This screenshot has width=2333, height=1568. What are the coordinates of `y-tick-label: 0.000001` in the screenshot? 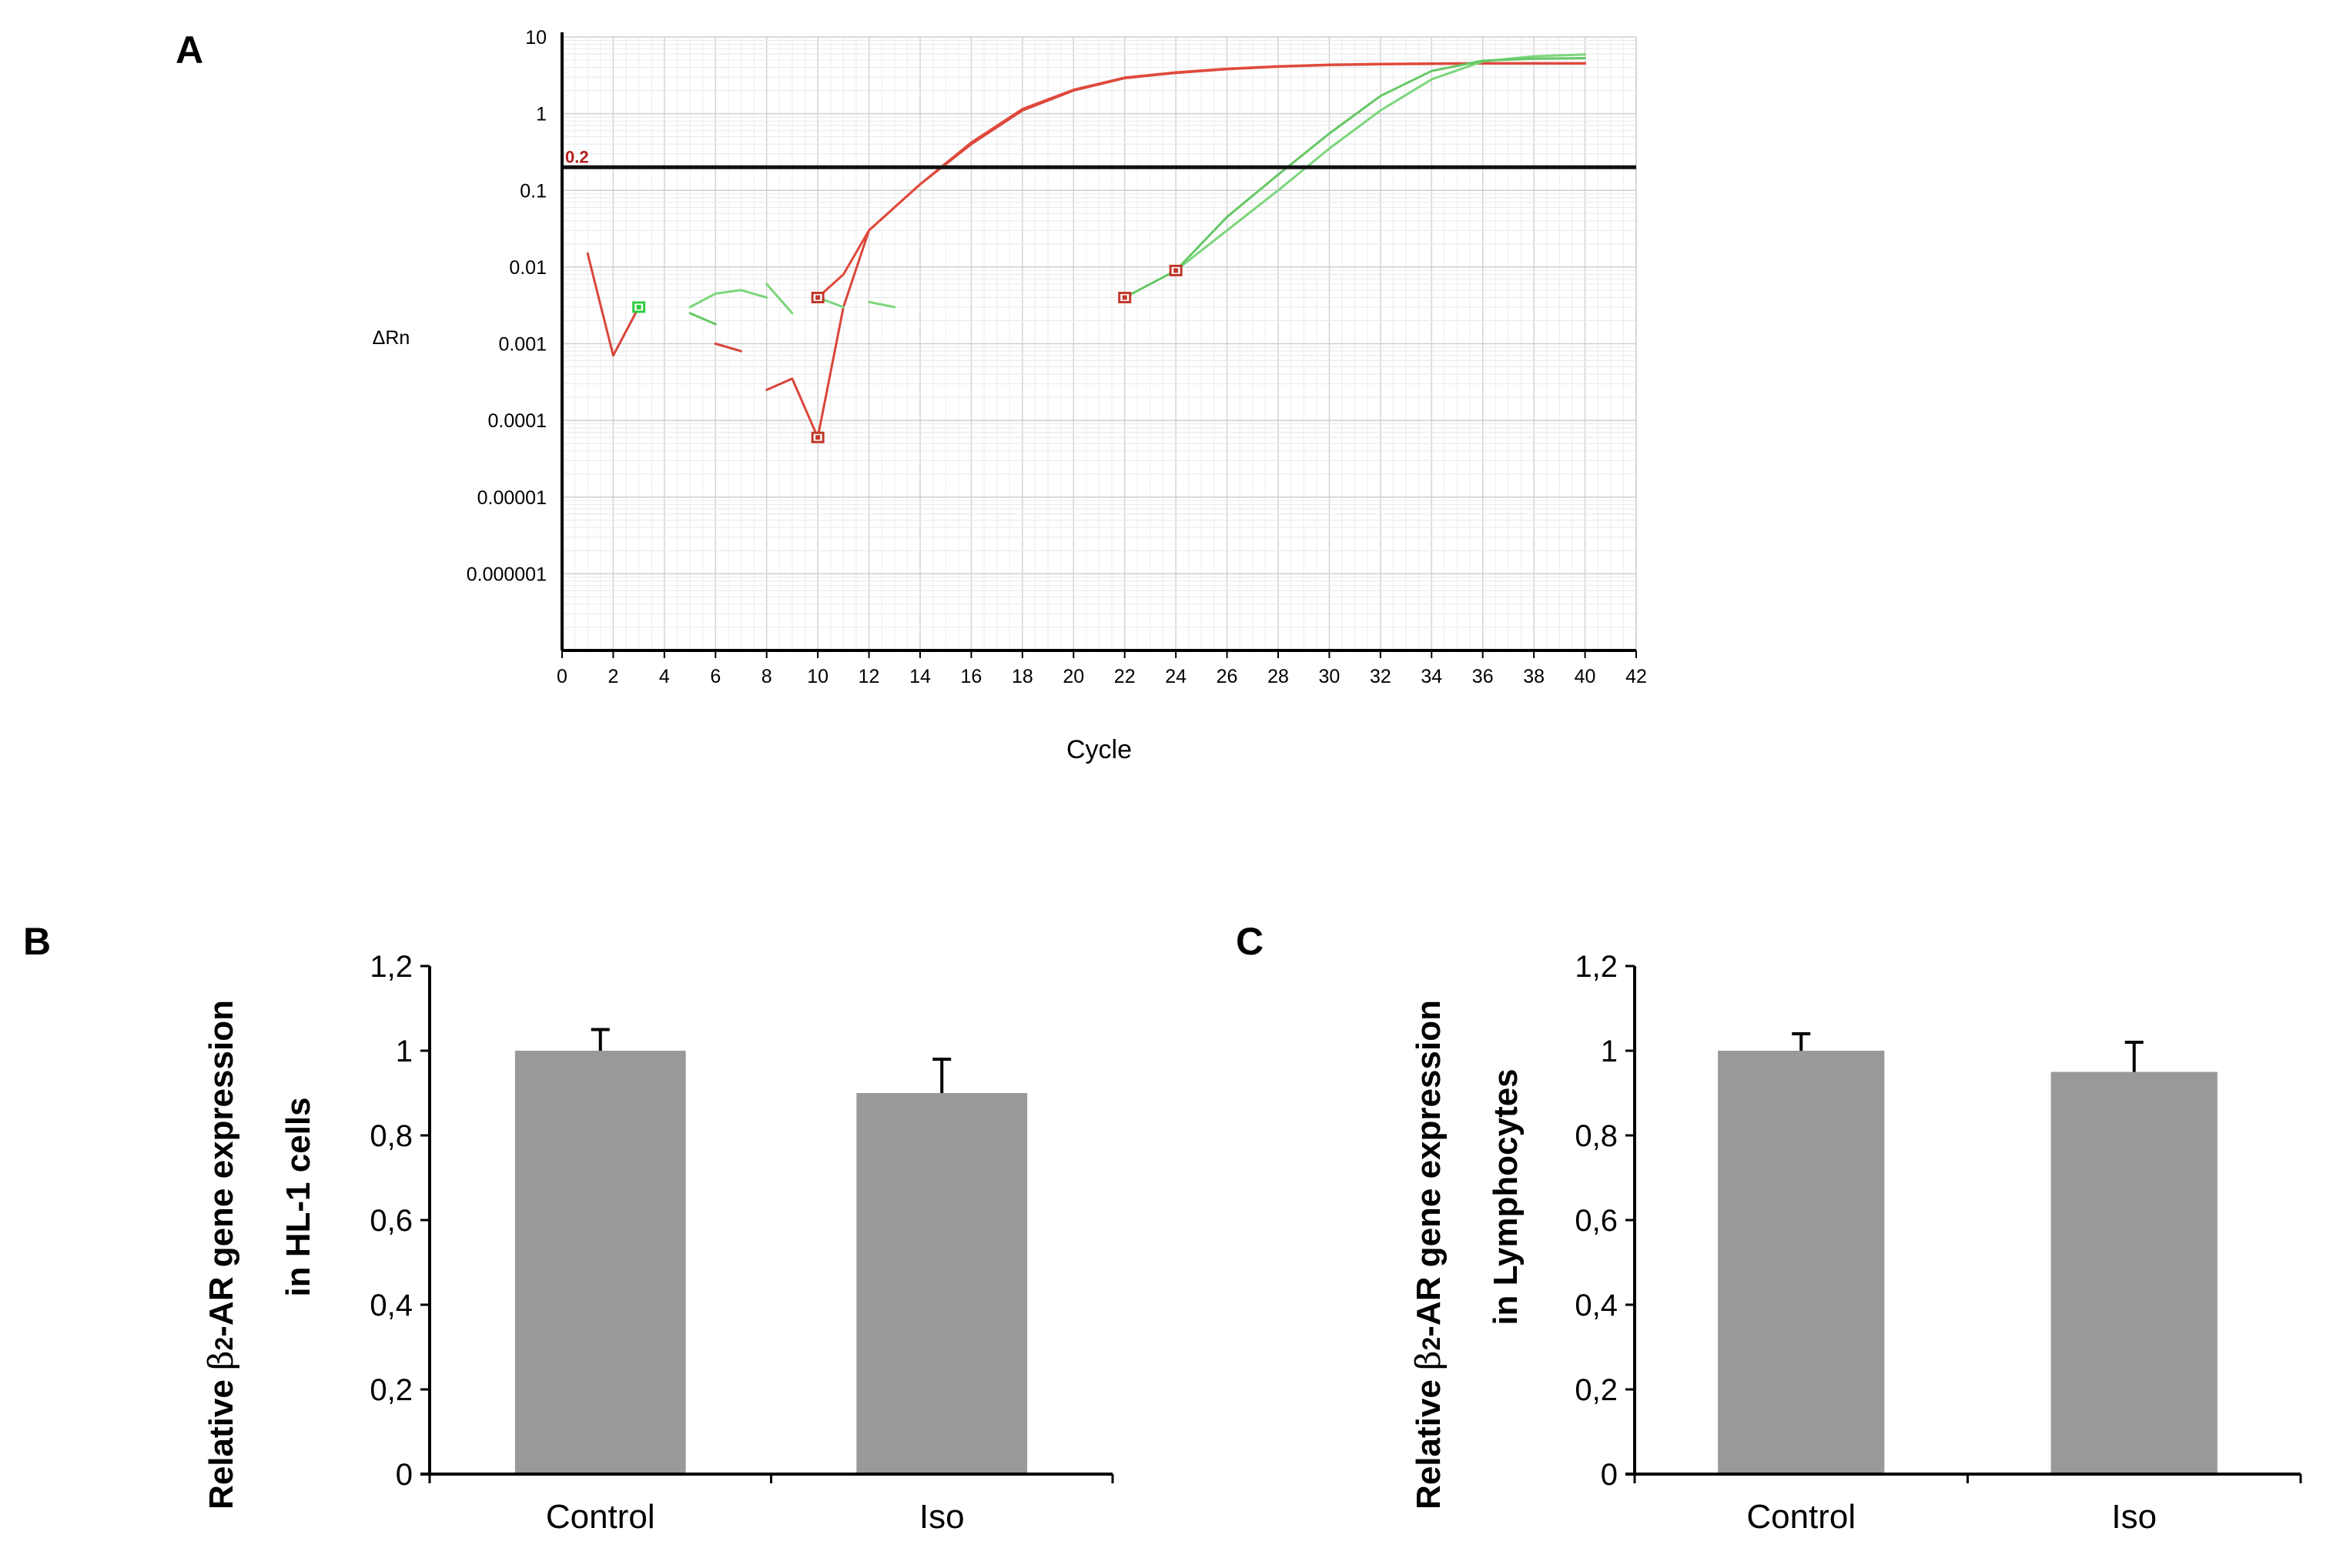 It's located at (507, 574).